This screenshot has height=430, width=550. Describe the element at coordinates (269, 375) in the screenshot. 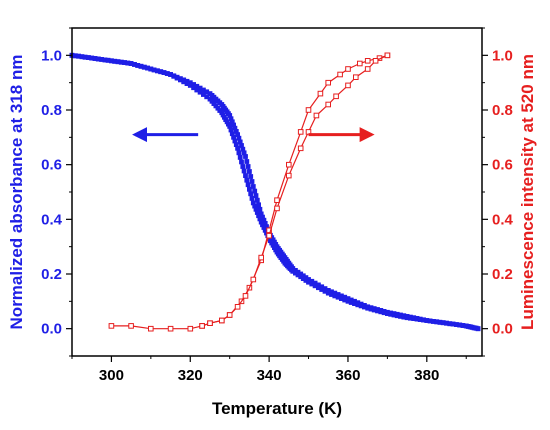

I see `x-tick-label: 340` at that location.